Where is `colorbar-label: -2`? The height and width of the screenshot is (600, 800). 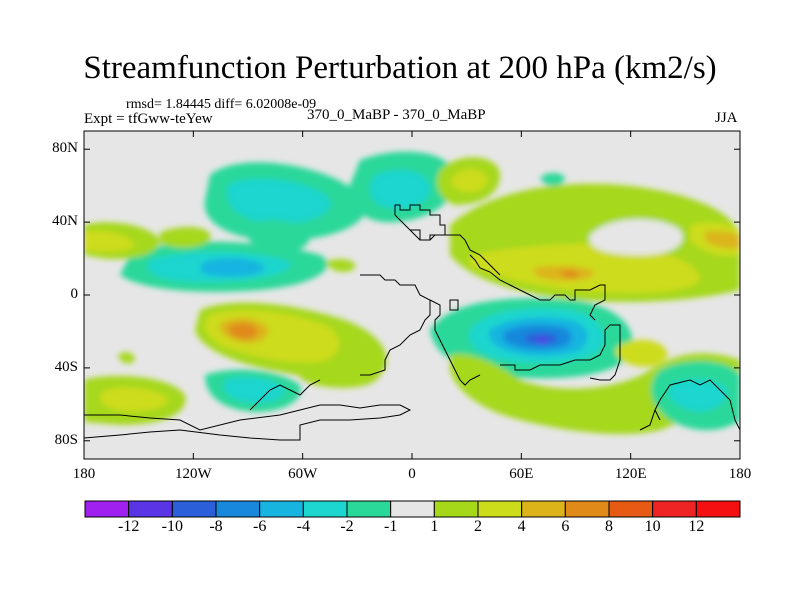 colorbar-label: -2 is located at coordinates (347, 526).